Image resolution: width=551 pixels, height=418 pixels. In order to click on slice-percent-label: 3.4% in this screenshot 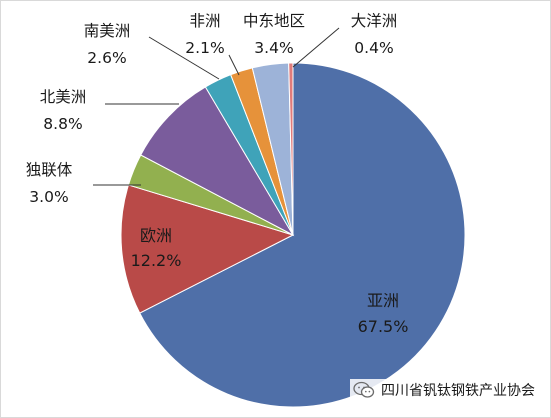, I will do `click(273, 48)`.